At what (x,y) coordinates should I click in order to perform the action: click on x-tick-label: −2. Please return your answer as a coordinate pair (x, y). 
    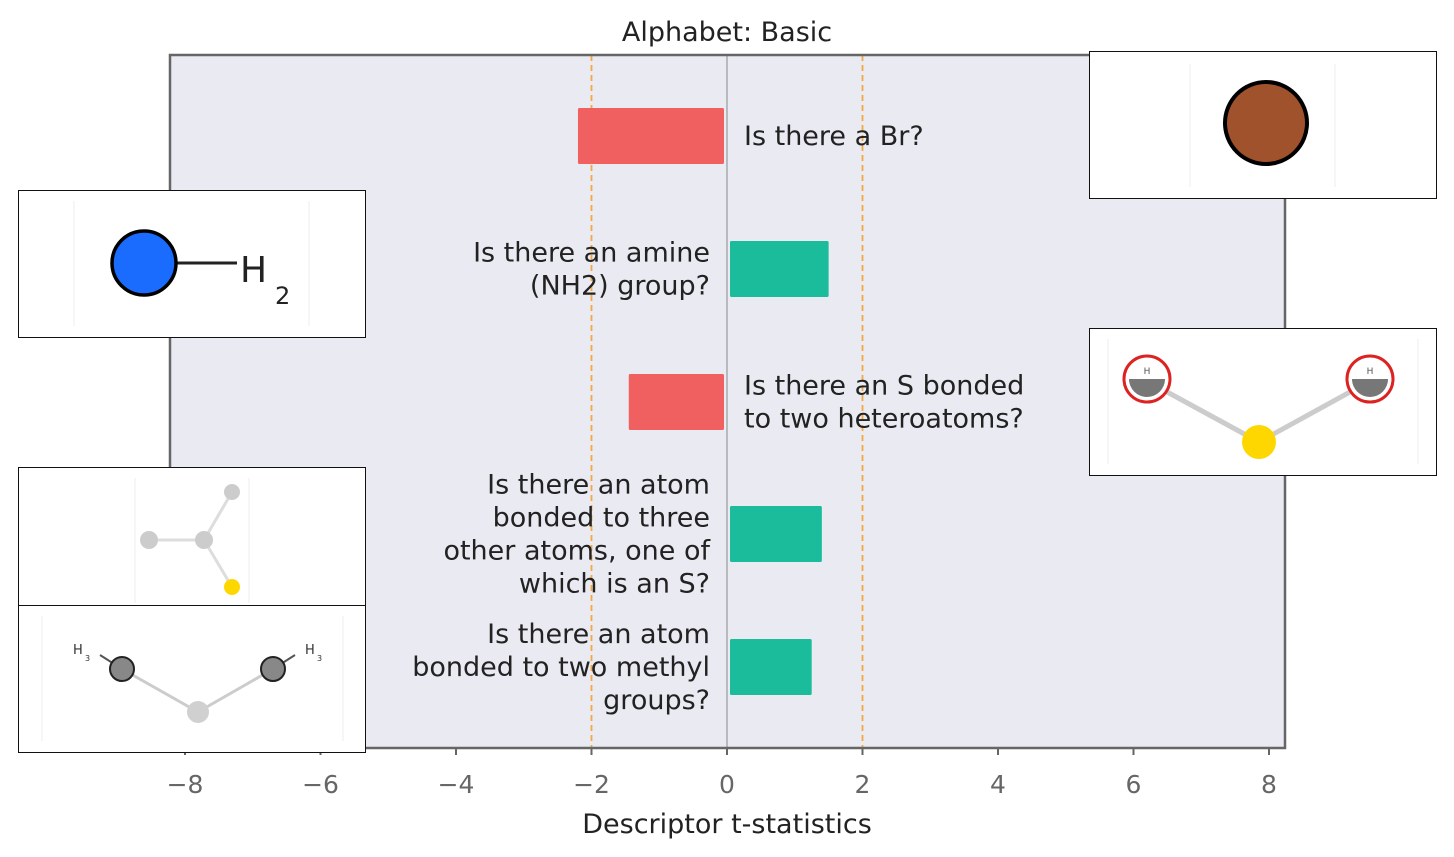
    Looking at the image, I should click on (591, 784).